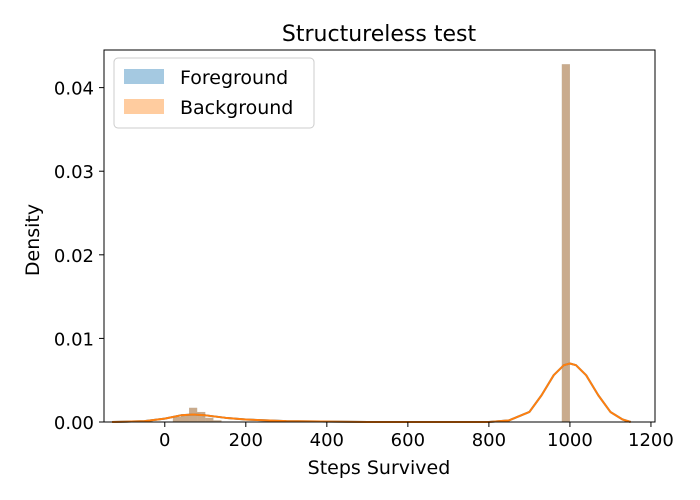 The height and width of the screenshot is (500, 700). I want to click on x-axis-ticks: 0 200 400 600 800 1000 1200, so click(416, 436).